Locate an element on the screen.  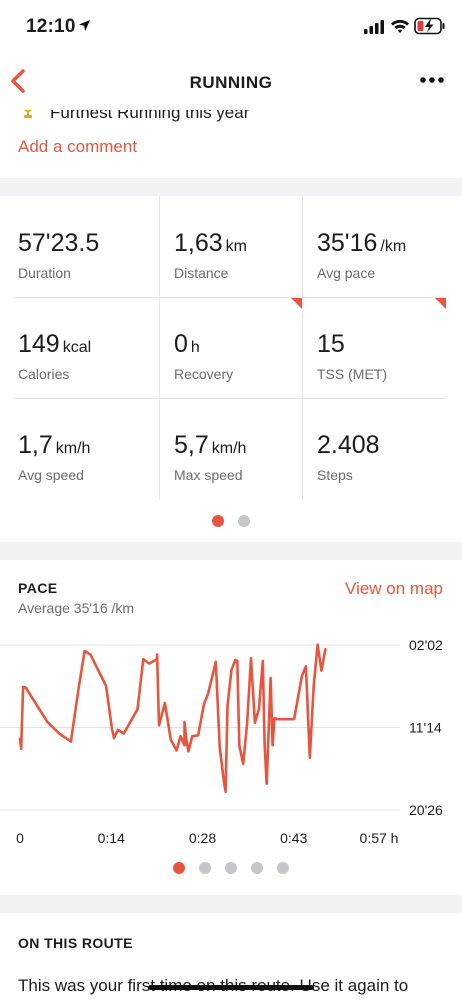
pace-more-indicator is located at coordinates (440, 303).